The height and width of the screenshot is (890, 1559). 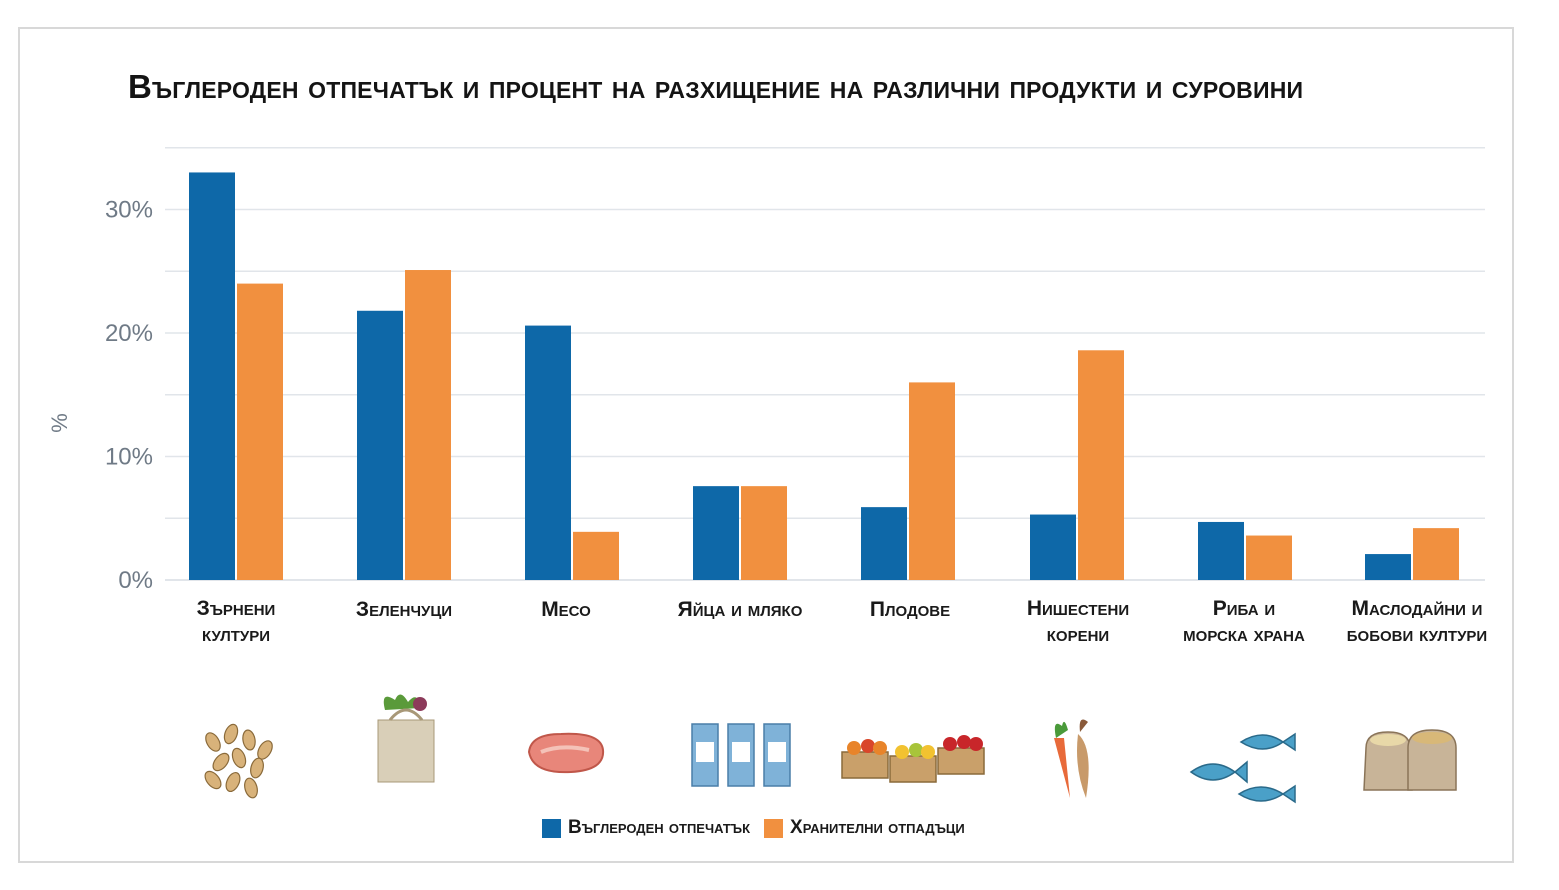 I want to click on fruit-crates-icon, so click(x=913, y=755).